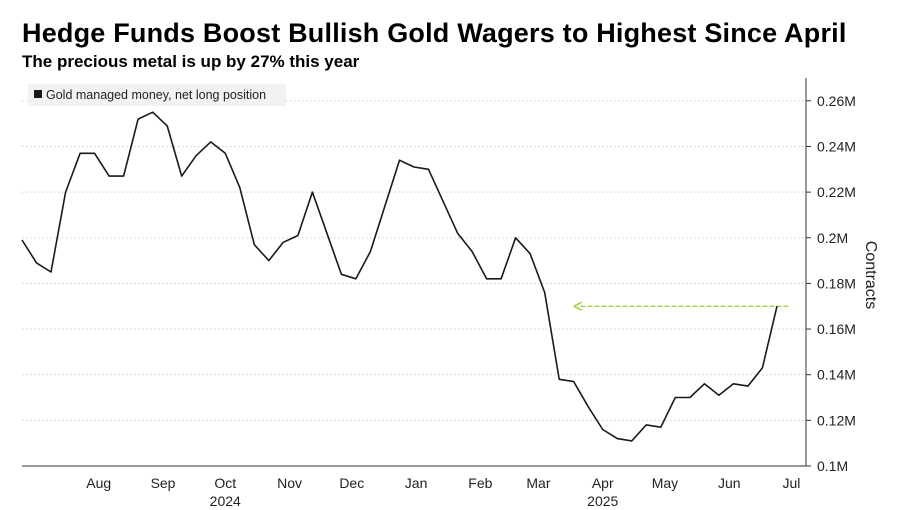 Image resolution: width=900 pixels, height=510 pixels. What do you see at coordinates (289, 483) in the screenshot?
I see `x-tick-label: Nov` at bounding box center [289, 483].